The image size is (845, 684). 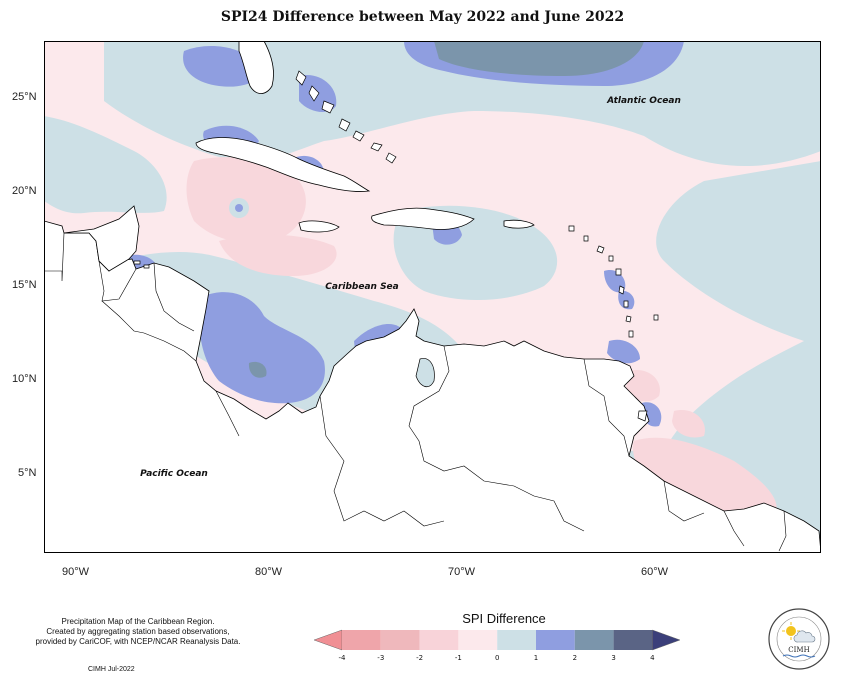 I want to click on logo-text: CIMH, so click(x=798, y=650).